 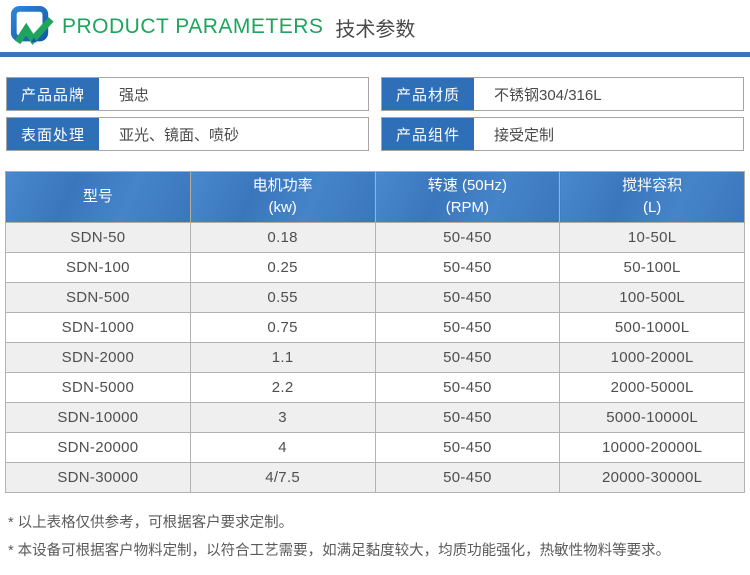 I want to click on table-row: SDN-500 0.55 50-450 100-500L, so click(x=375, y=297).